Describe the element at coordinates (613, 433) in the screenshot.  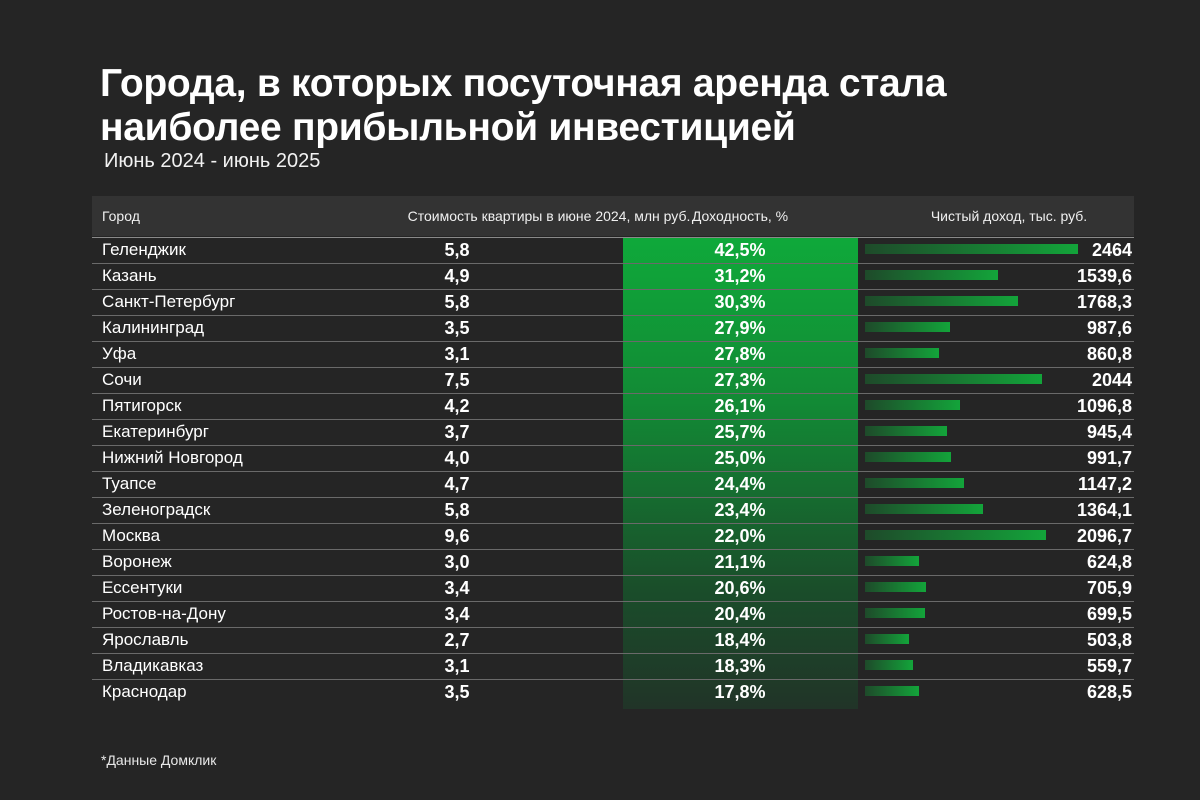
I see `table-row: Екатеринбург 3,7 25,7% 945,4` at that location.